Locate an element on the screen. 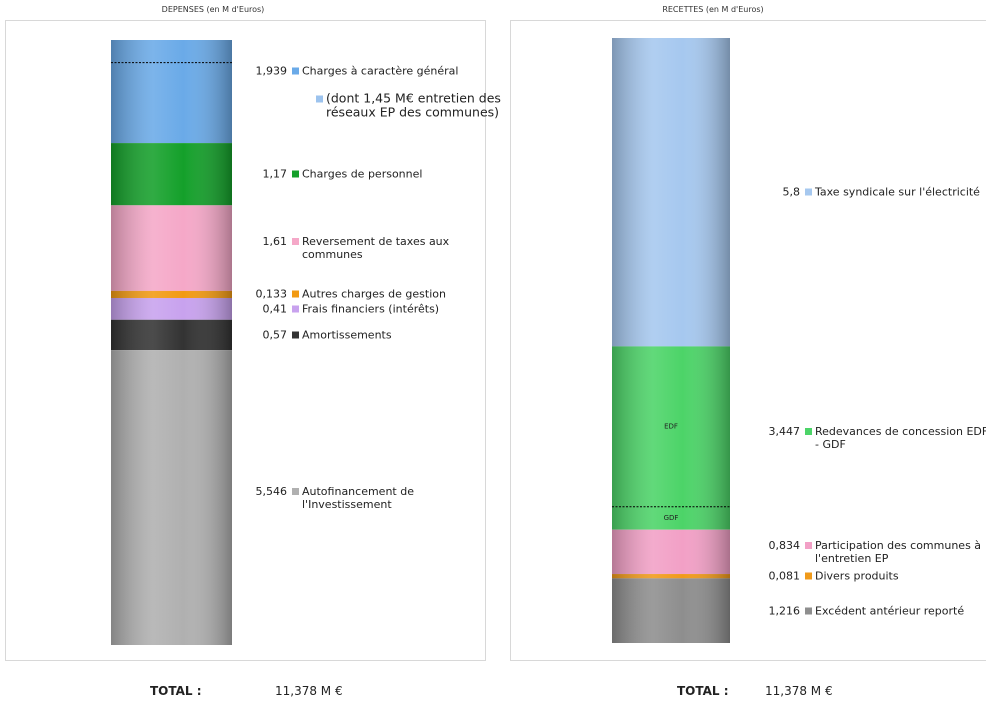 Image resolution: width=986 pixels, height=704 pixels. legend-column: Excédent antérieur reporté is located at coordinates (900, 610).